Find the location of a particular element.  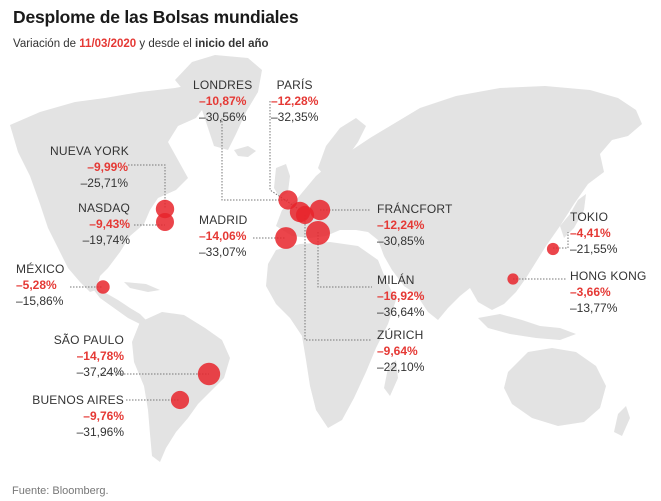

market-label-hong-kong: HONG KONG –3,66% –13,77% is located at coordinates (608, 292).